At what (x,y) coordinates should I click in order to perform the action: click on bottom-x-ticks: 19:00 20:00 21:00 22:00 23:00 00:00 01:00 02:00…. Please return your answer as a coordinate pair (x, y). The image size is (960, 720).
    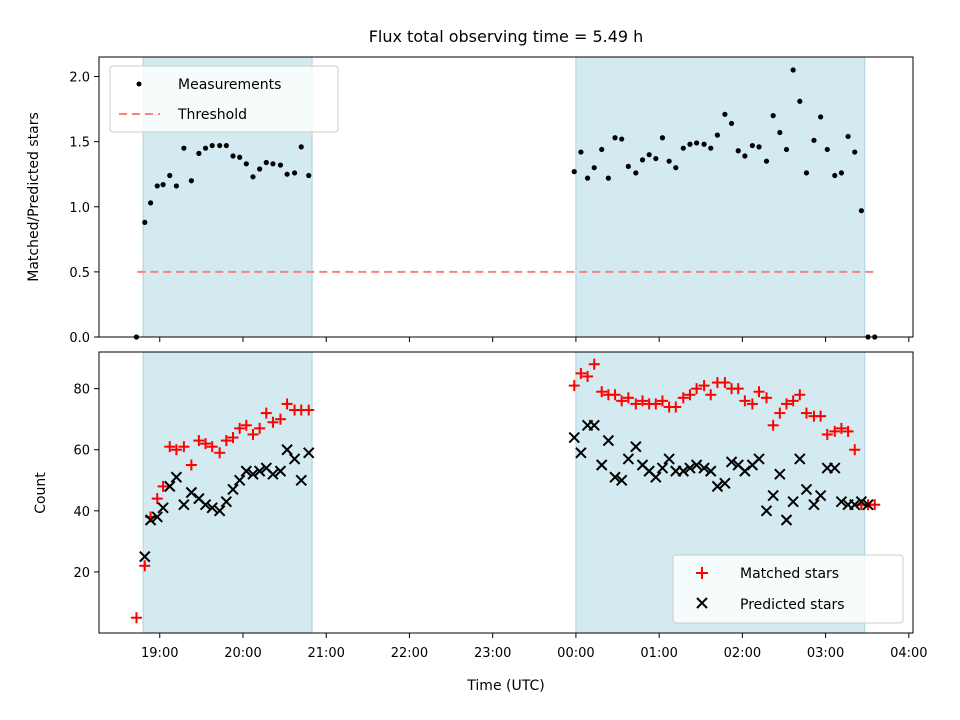
    Looking at the image, I should click on (534, 647).